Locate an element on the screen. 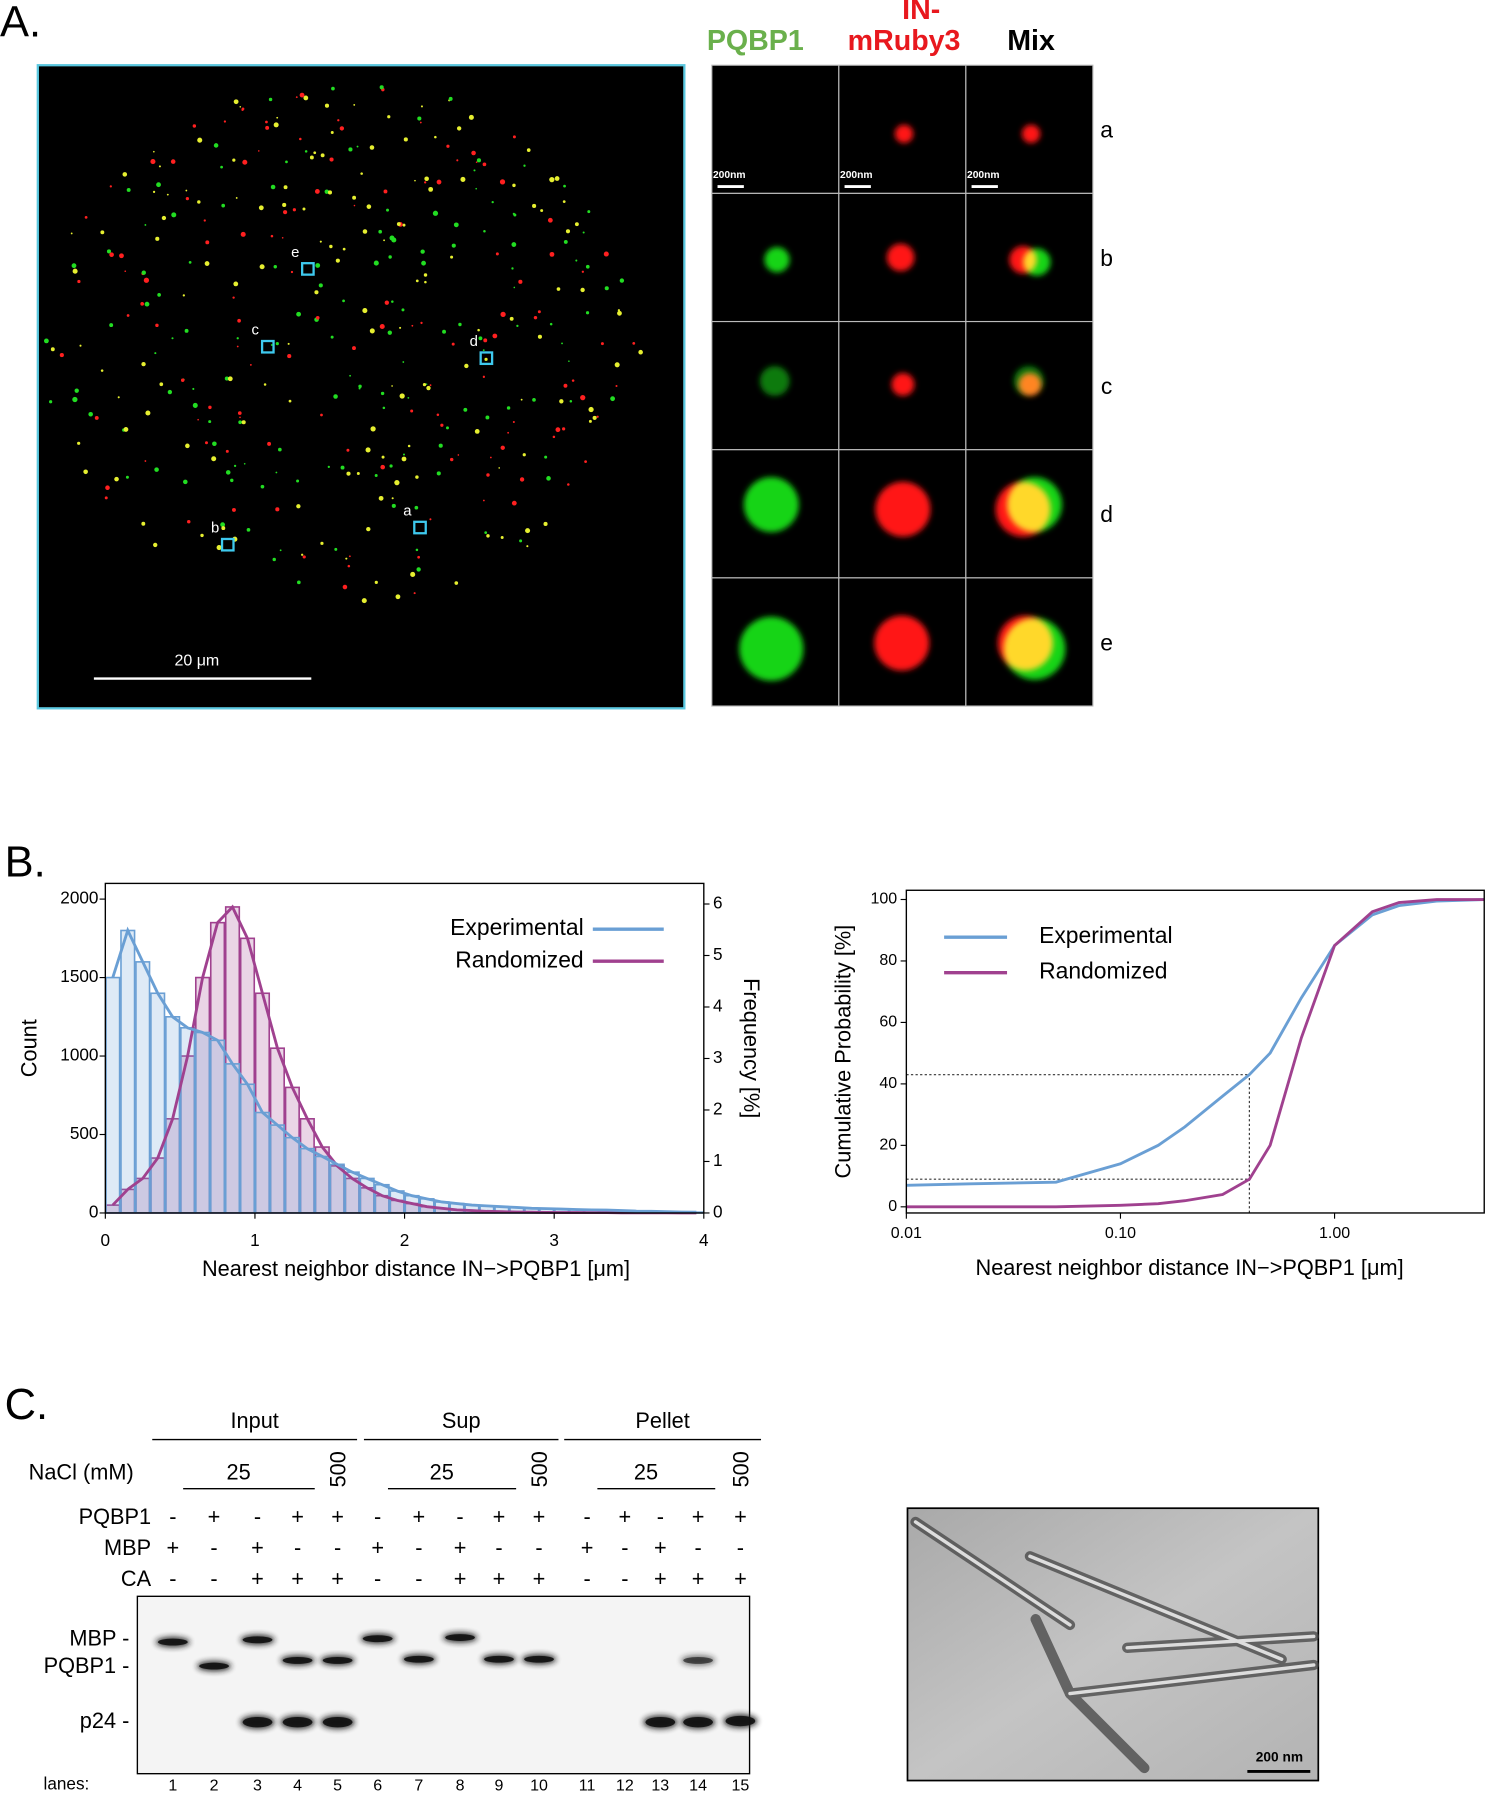 The height and width of the screenshot is (1800, 1490). lane-number: 8 is located at coordinates (460, 1786).